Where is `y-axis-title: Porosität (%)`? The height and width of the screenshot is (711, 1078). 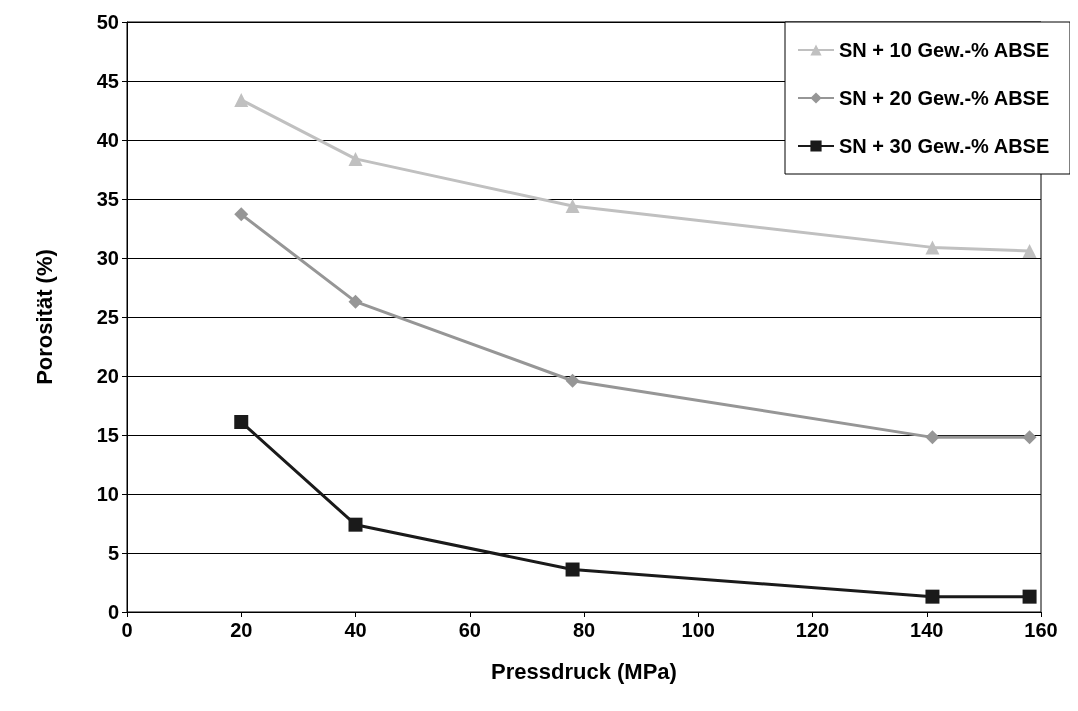
y-axis-title: Porosität (%) is located at coordinates (44, 317).